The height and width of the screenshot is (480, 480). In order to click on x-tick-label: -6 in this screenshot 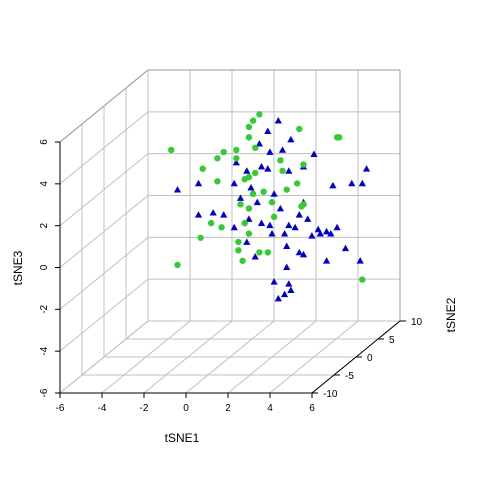, I will do `click(60, 408)`.